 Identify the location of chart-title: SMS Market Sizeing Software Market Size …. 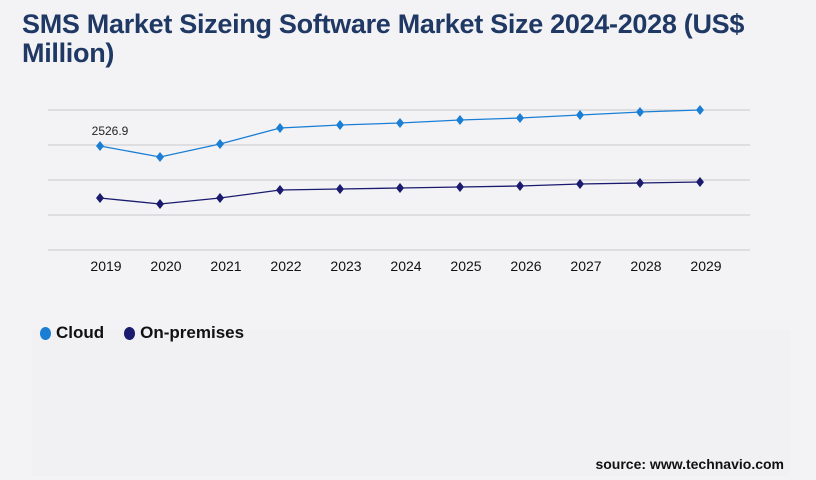
(383, 38).